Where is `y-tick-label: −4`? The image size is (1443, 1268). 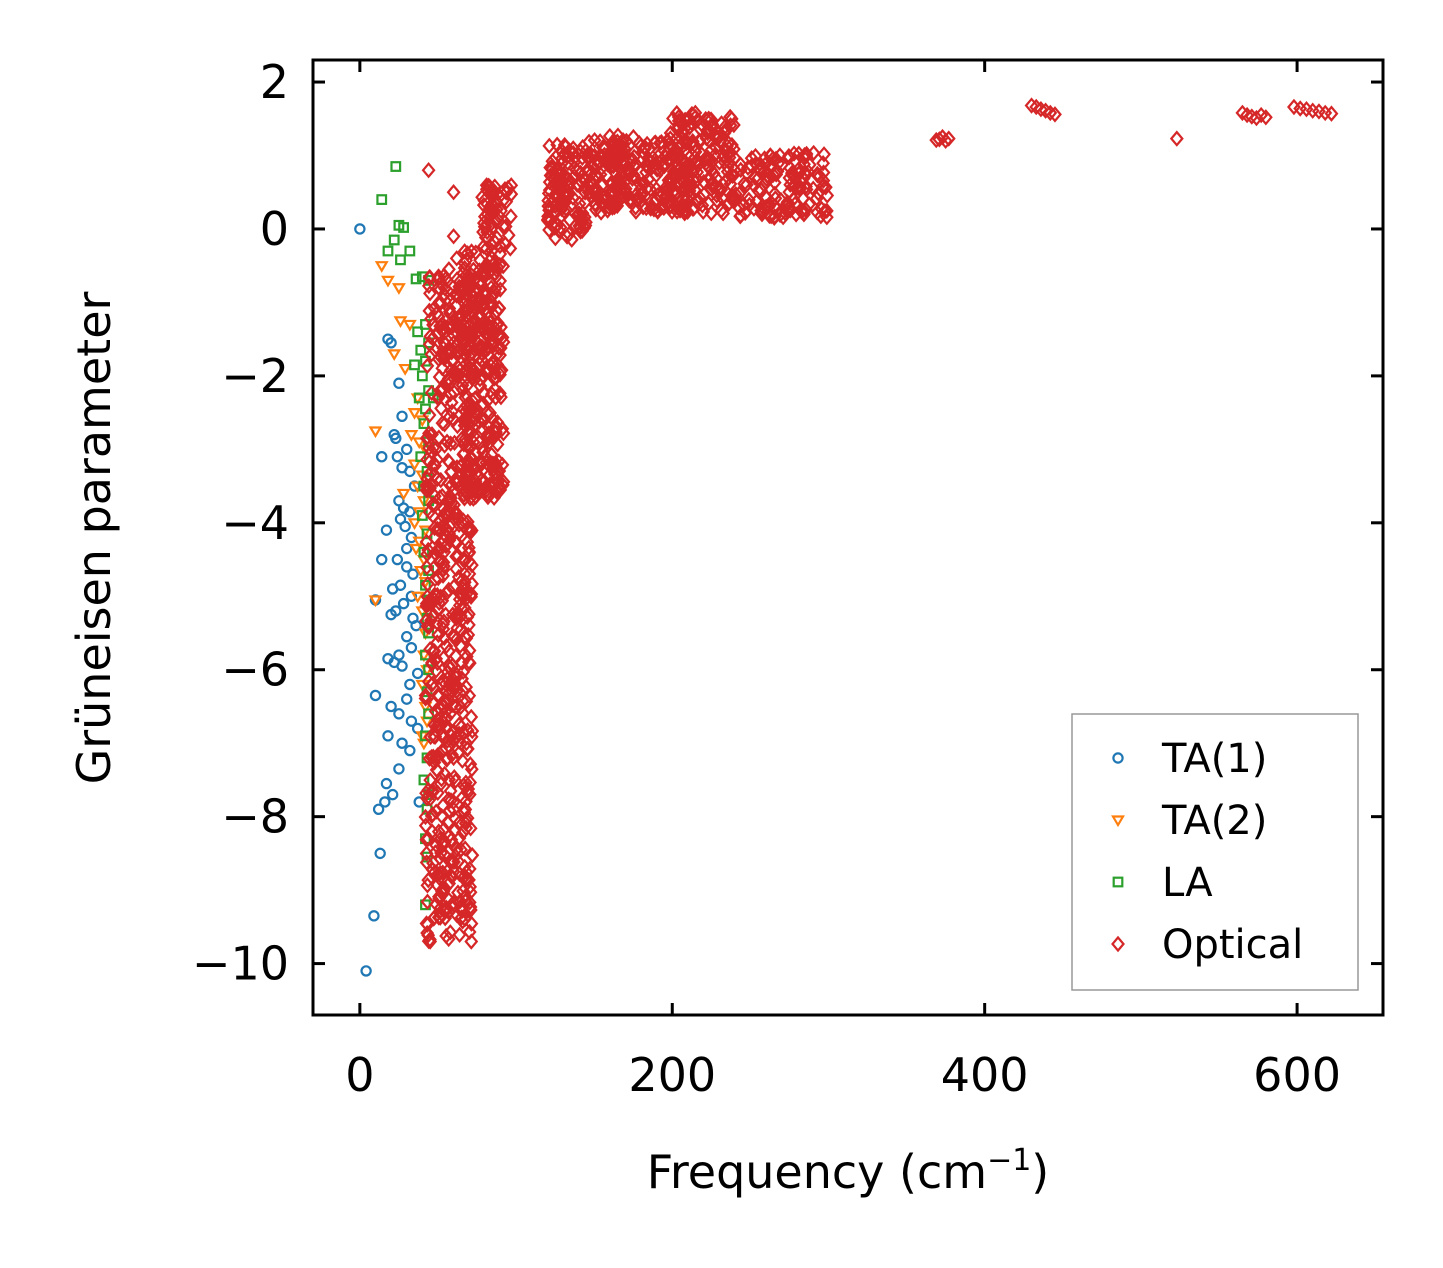 y-tick-label: −4 is located at coordinates (255, 523).